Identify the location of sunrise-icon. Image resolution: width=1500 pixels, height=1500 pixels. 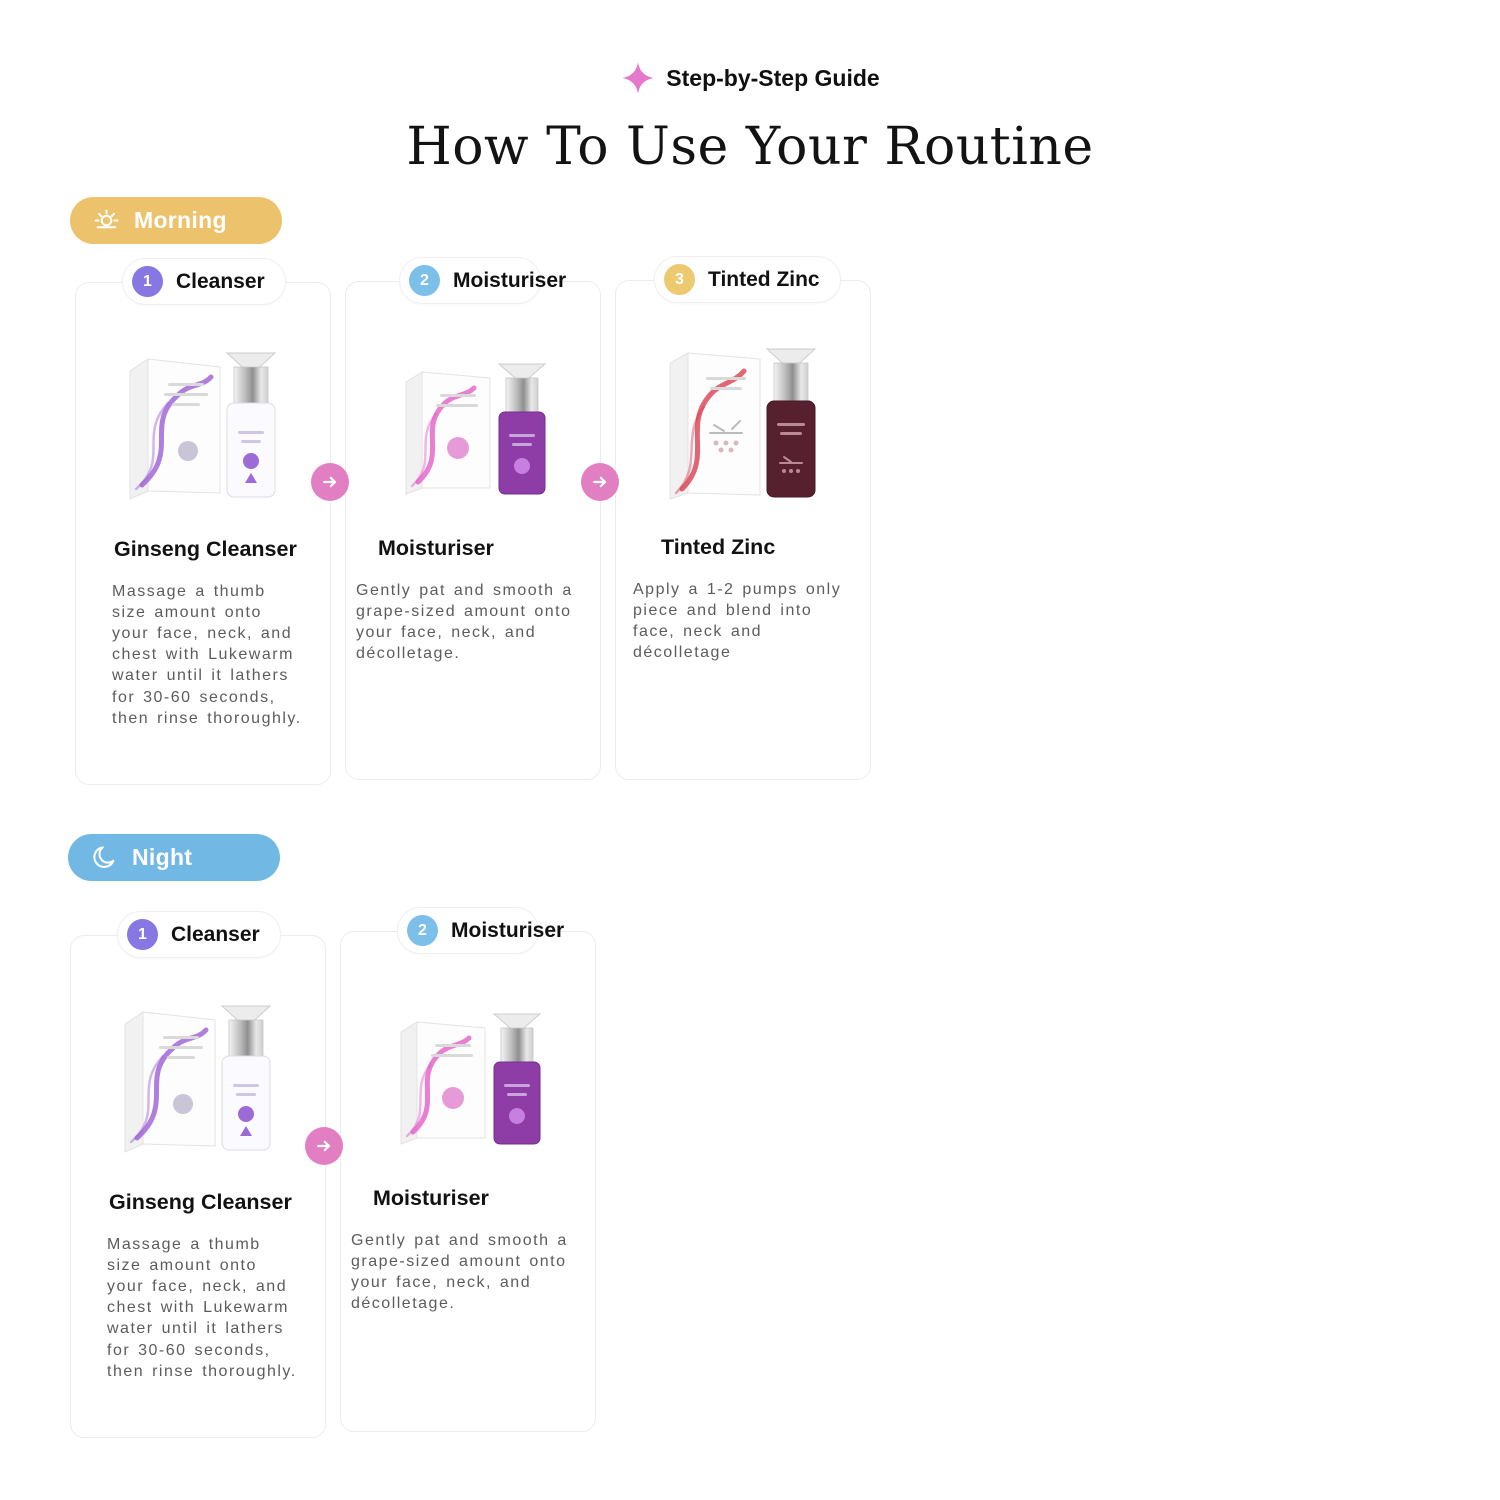
(106, 219).